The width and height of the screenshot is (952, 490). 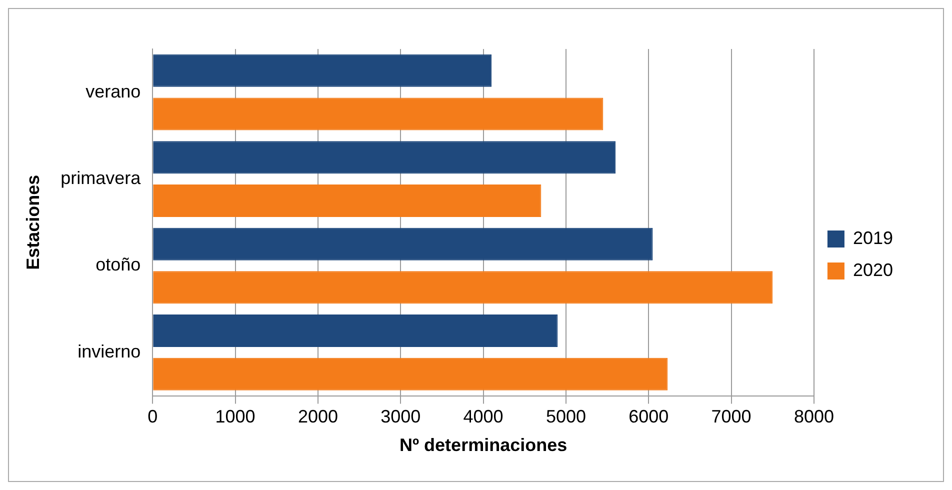 I want to click on y-tick-label: otoño, so click(x=118, y=264).